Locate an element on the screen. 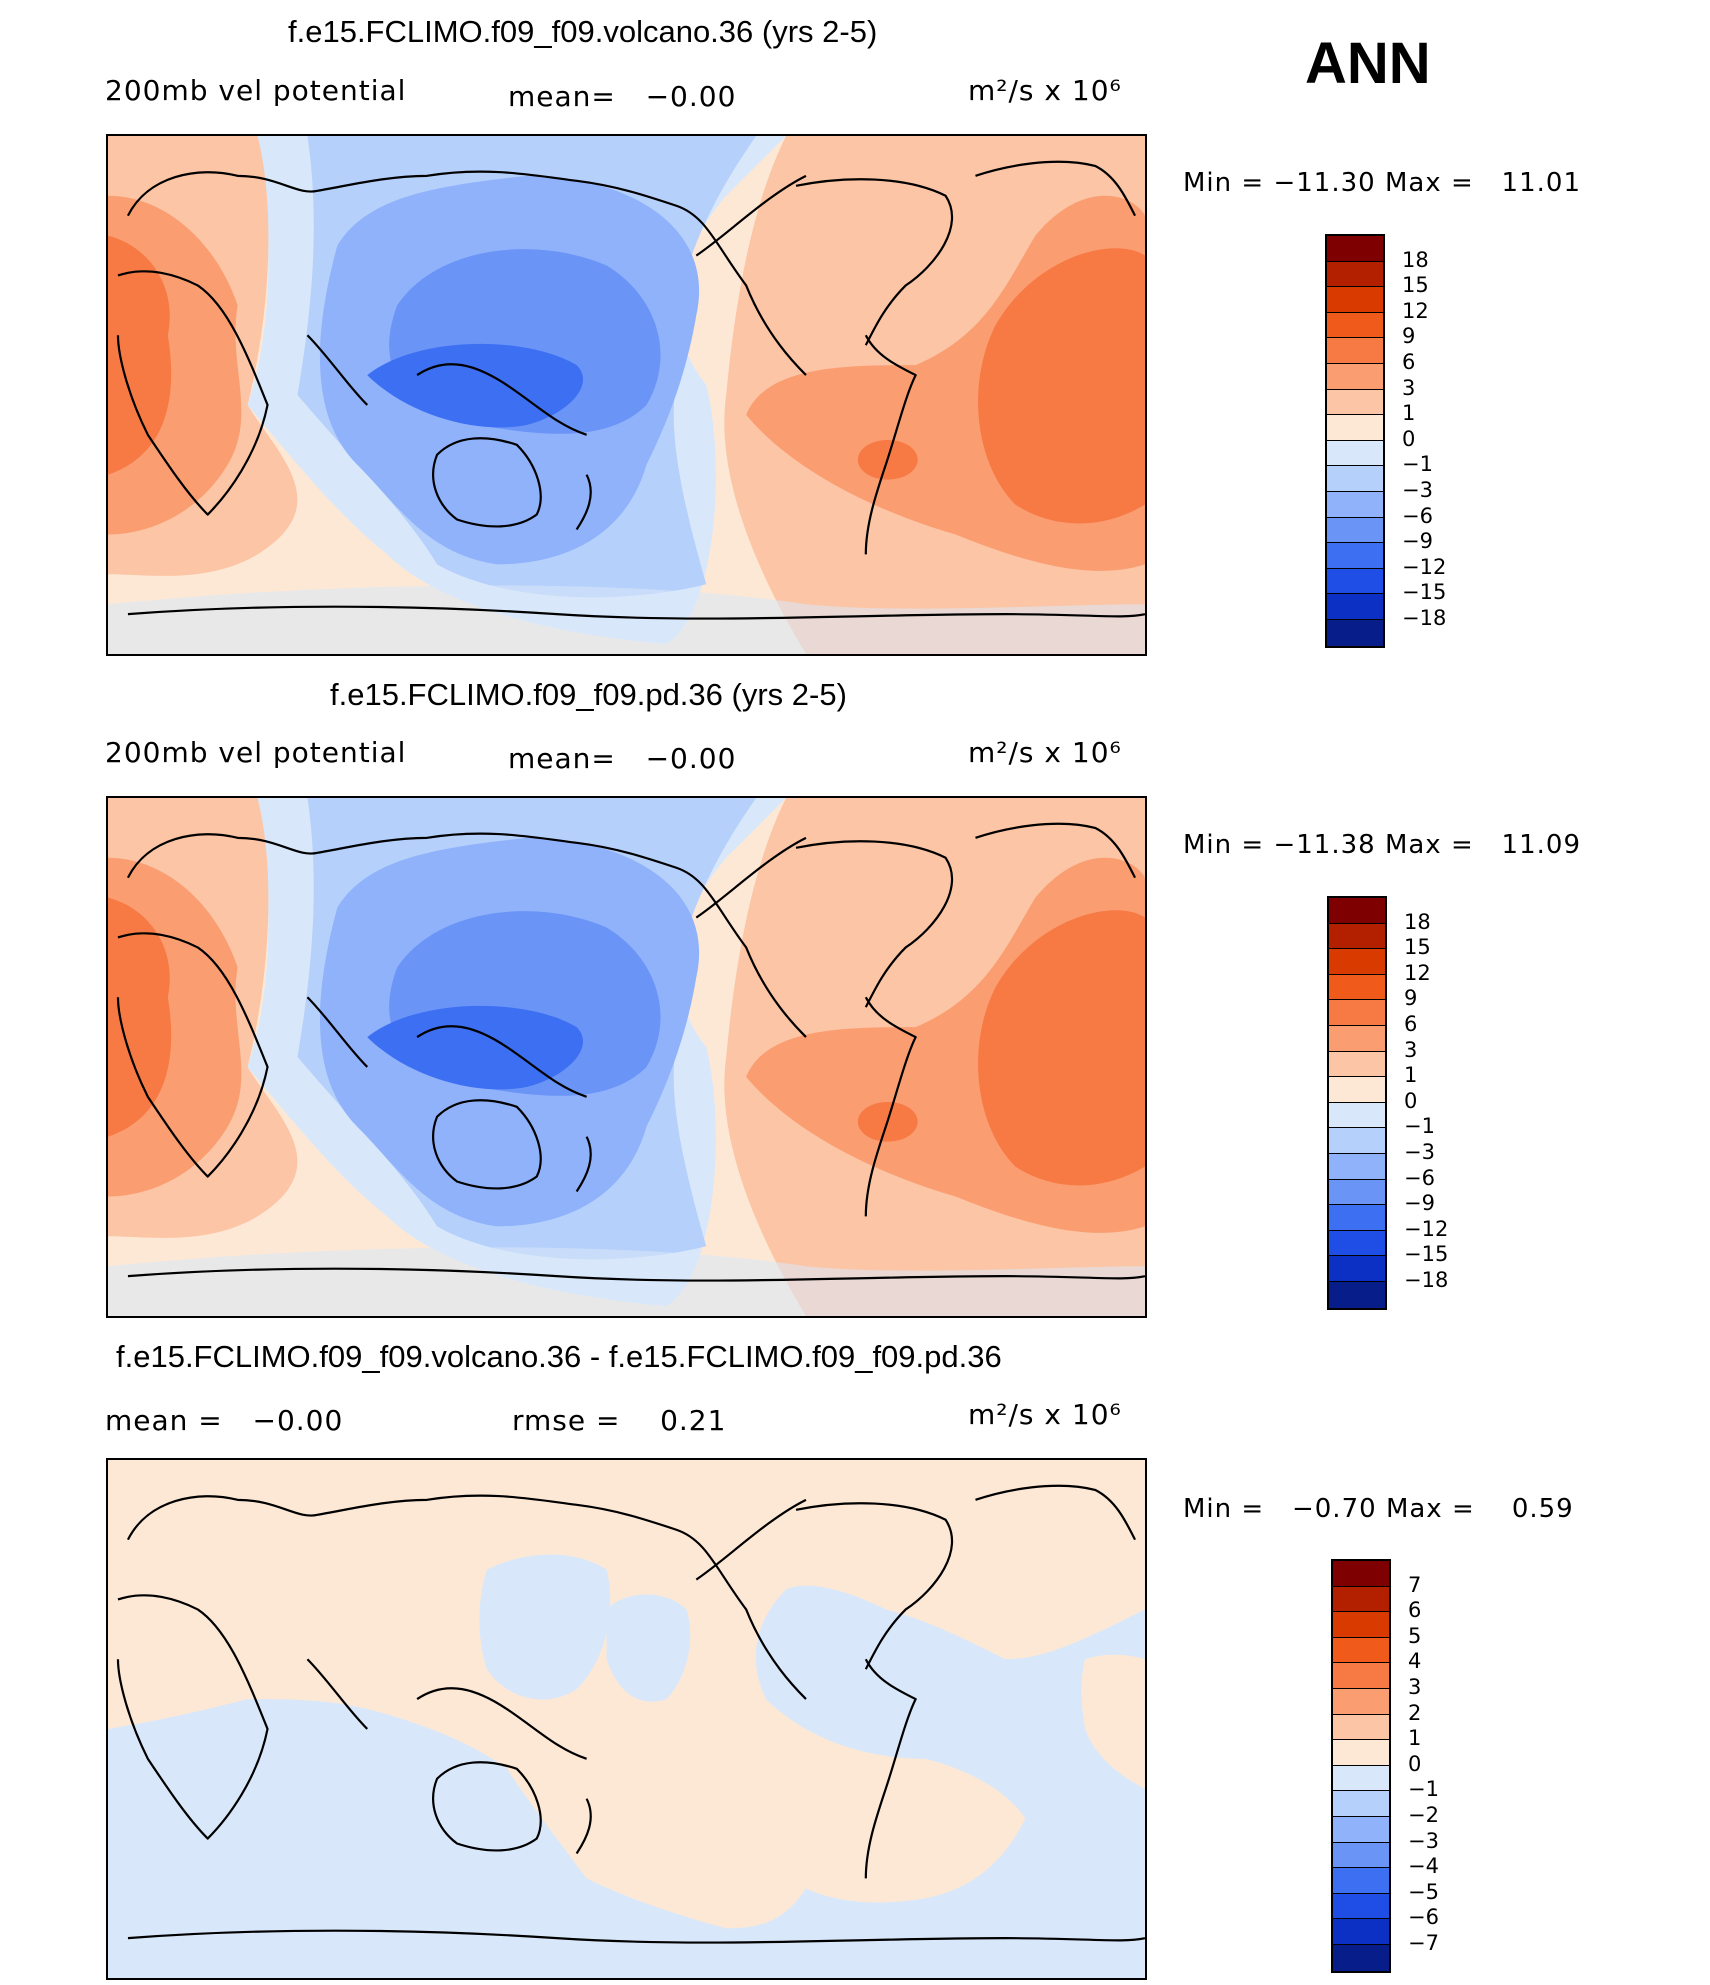 The image size is (1710, 1985). colorbar-tick-label: −15 is located at coordinates (1424, 592).